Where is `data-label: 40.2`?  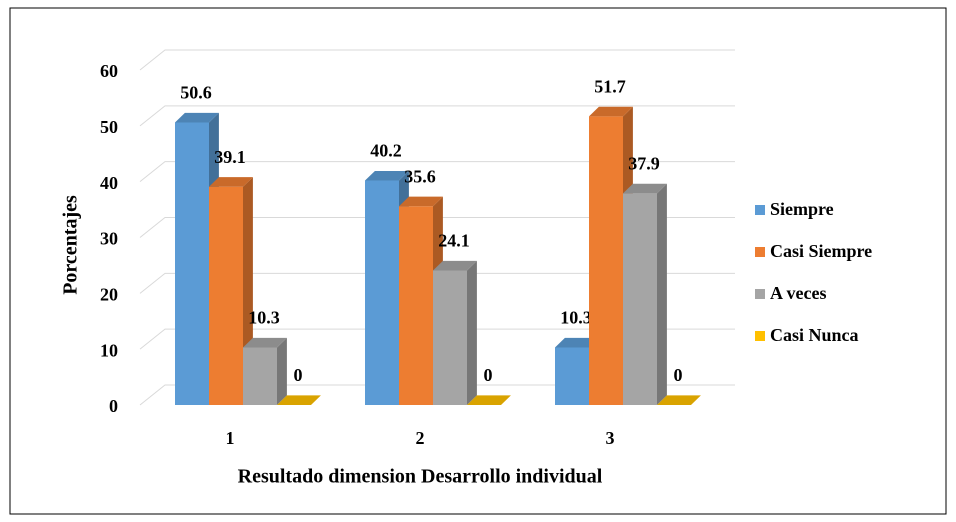
data-label: 40.2 is located at coordinates (386, 151).